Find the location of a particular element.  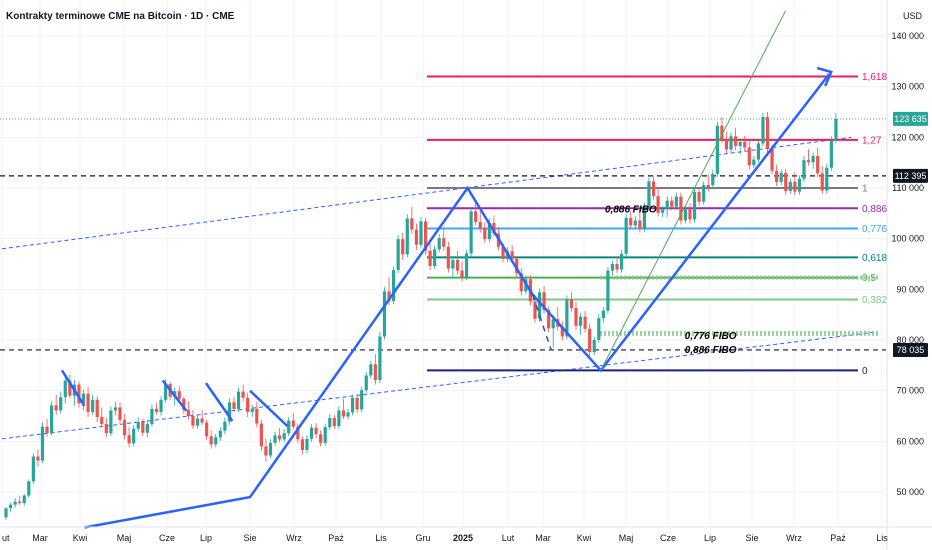

fibo-annotation: 0,776 FIBO is located at coordinates (711, 336).